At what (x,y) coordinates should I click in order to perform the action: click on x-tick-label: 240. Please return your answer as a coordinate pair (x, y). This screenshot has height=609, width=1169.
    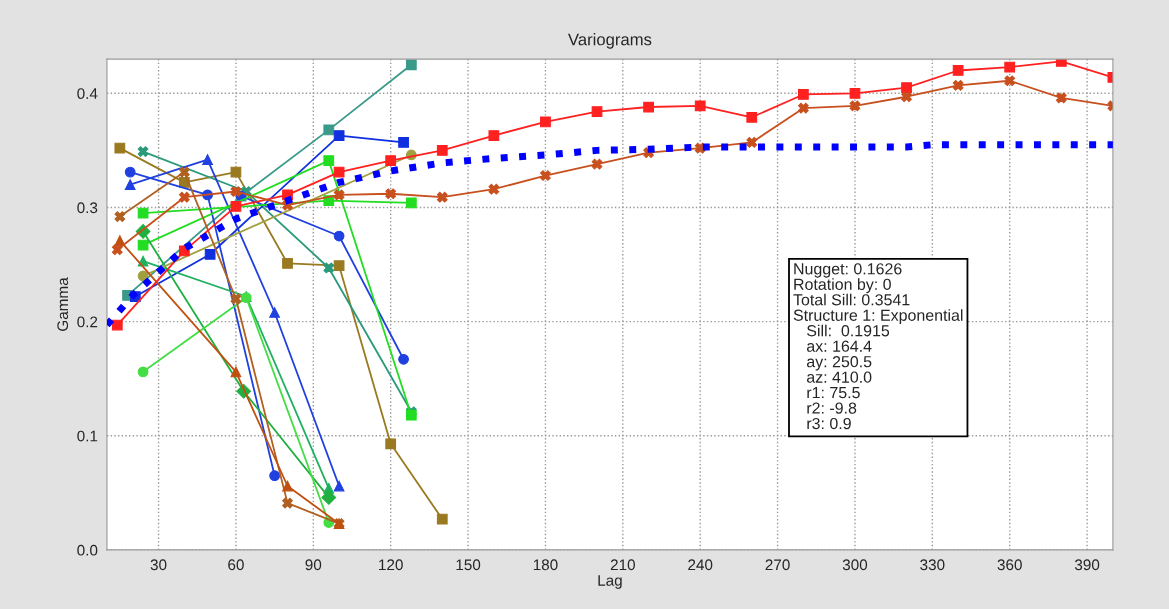
    Looking at the image, I should click on (700, 565).